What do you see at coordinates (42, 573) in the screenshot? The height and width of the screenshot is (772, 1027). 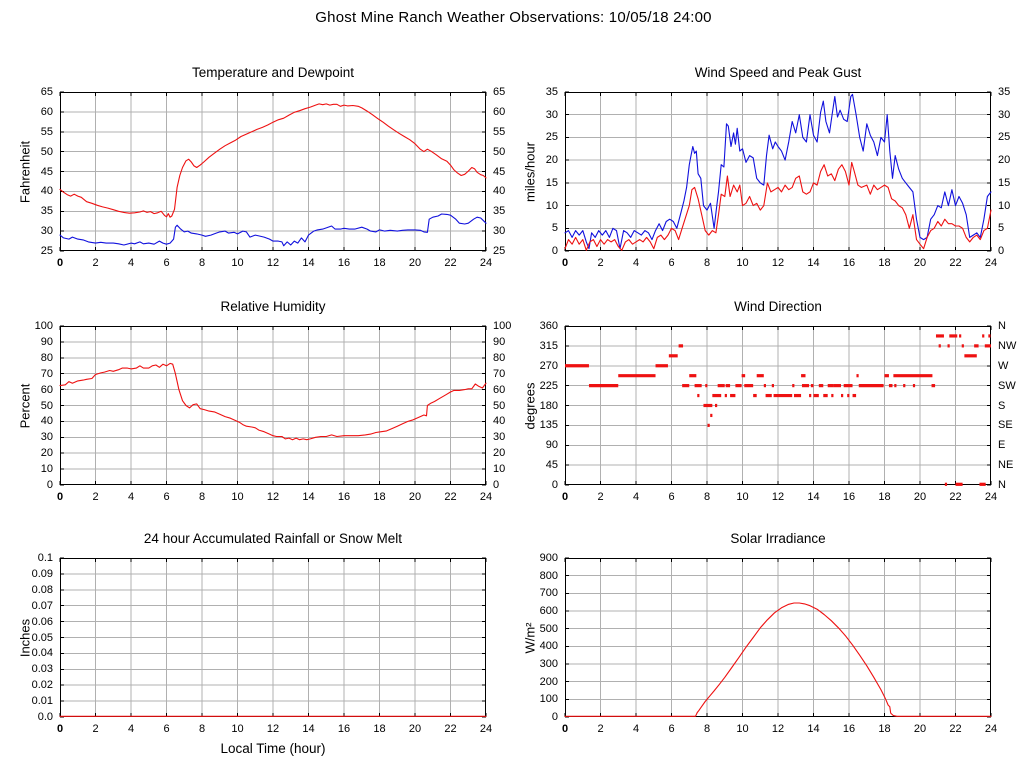 I see `rainfall-ytick-0.09: 0.09` at bounding box center [42, 573].